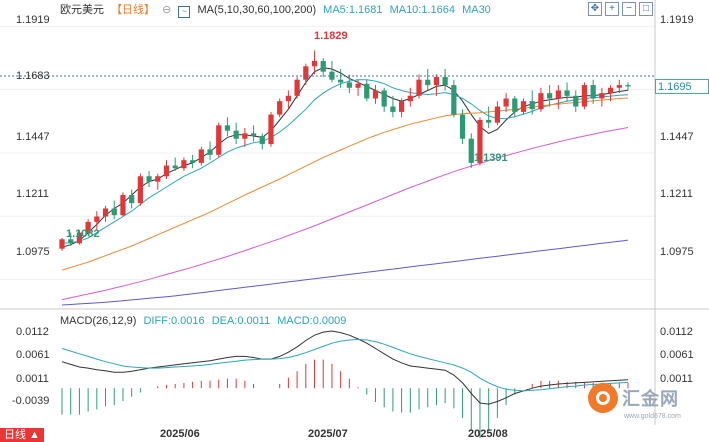 Image resolution: width=709 pixels, height=442 pixels. What do you see at coordinates (133, 10) in the screenshot?
I see `period-label: 【日线】` at bounding box center [133, 10].